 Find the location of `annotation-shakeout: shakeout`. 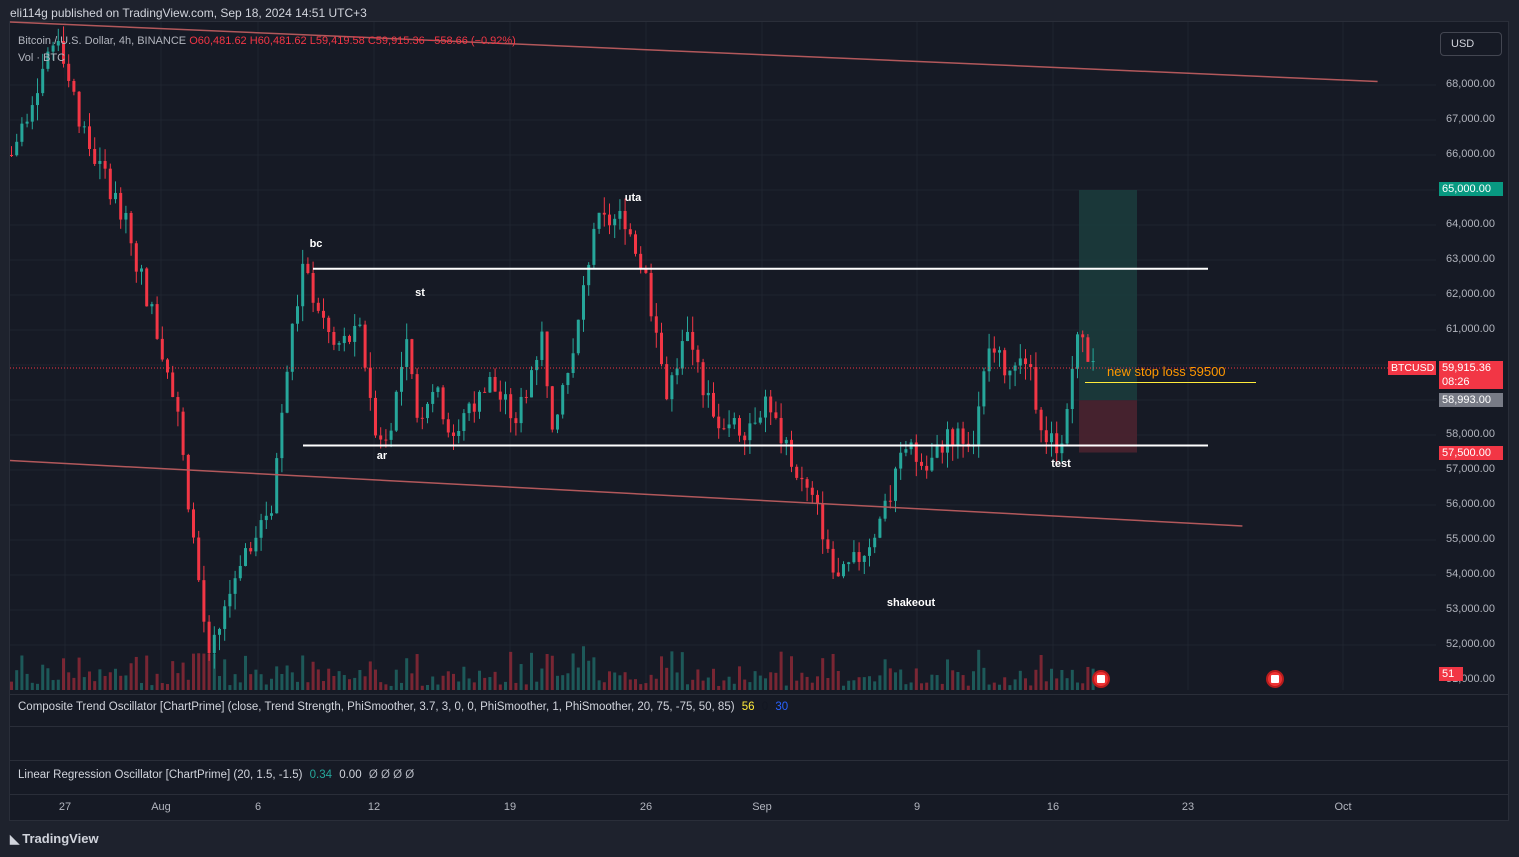

annotation-shakeout: shakeout is located at coordinates (911, 603).